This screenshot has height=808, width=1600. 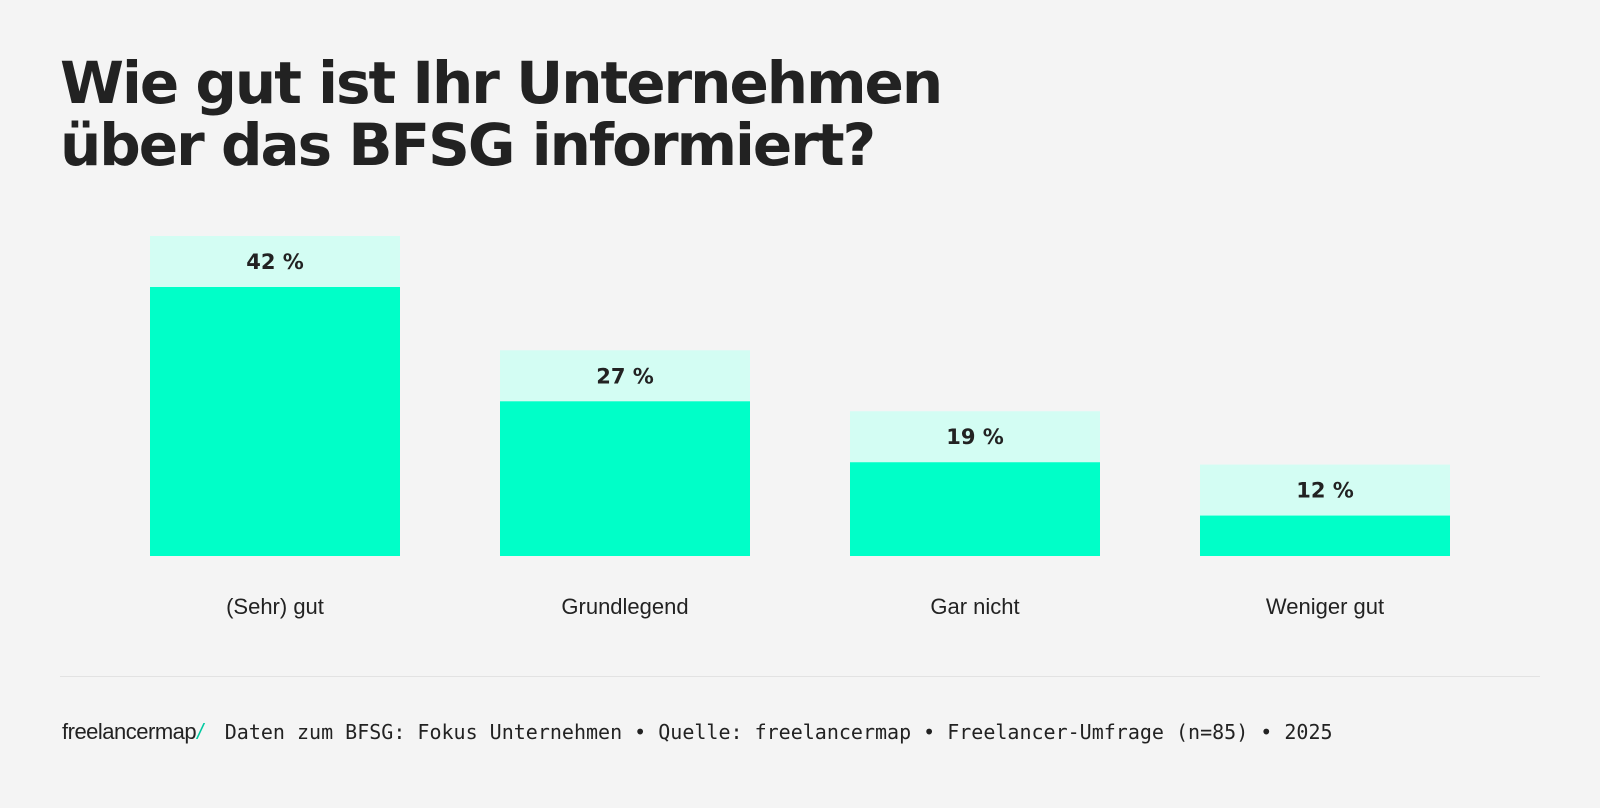 What do you see at coordinates (800, 676) in the screenshot?
I see `footer-divider` at bounding box center [800, 676].